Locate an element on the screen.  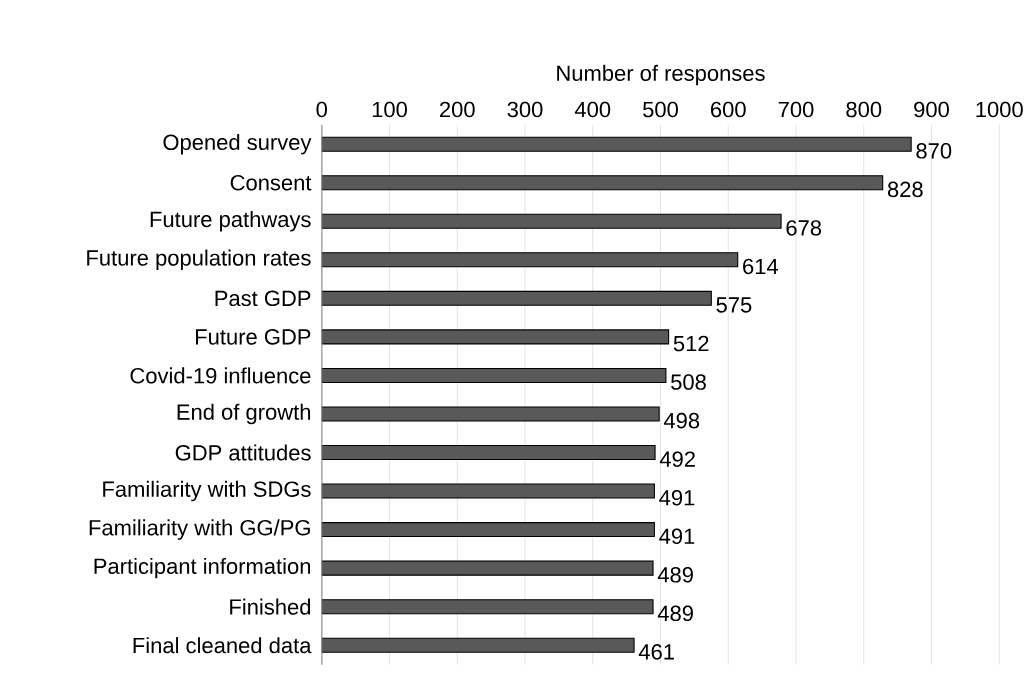
y-tick-label: Past GDP is located at coordinates (263, 298).